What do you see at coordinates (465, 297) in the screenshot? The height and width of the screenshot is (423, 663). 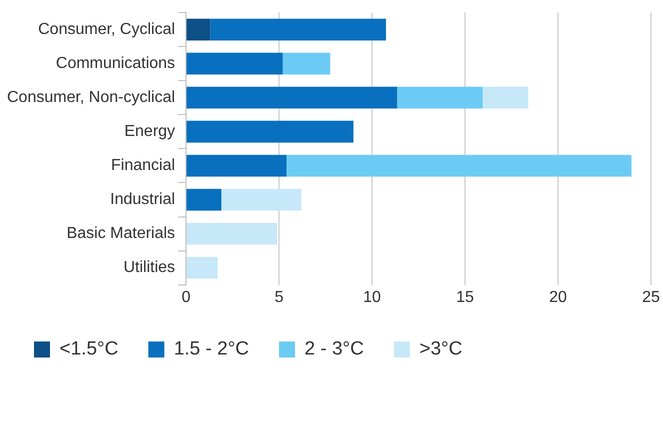 I see `x-tick-label: 15` at bounding box center [465, 297].